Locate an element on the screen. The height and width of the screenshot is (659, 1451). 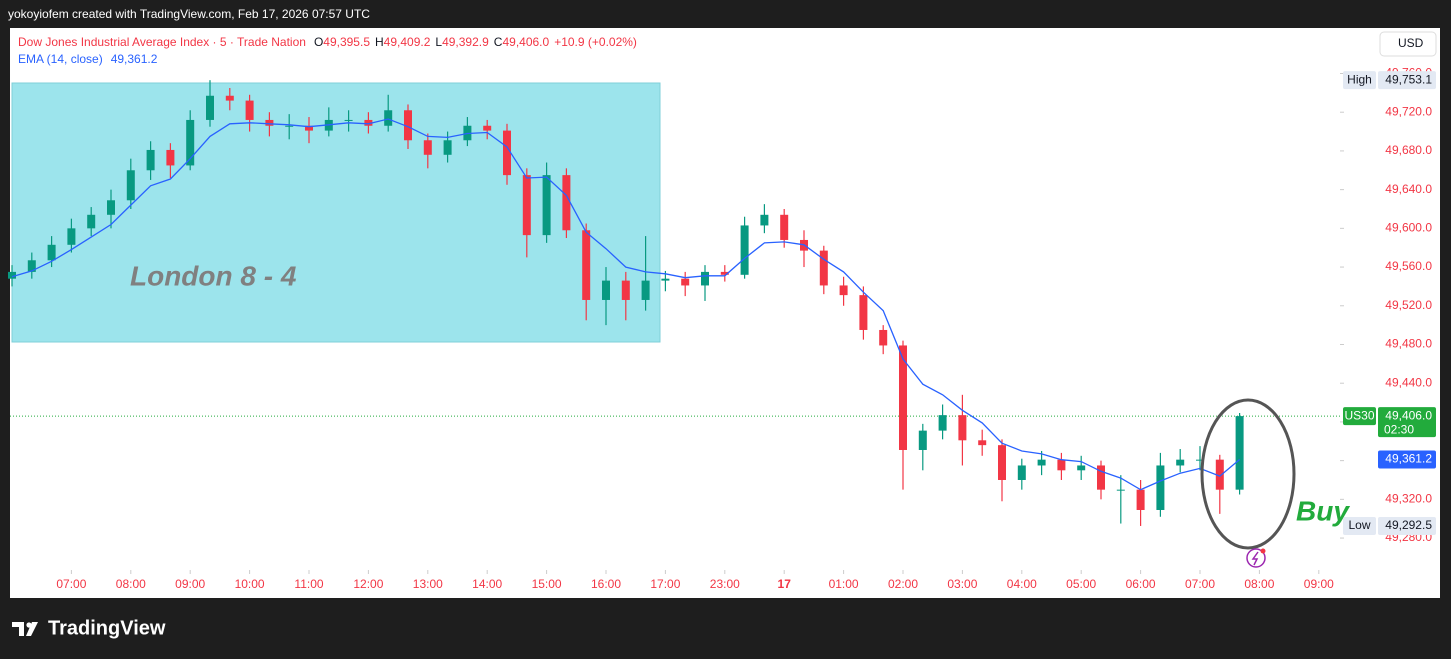
x-tick-label: 02:00 is located at coordinates (903, 584).